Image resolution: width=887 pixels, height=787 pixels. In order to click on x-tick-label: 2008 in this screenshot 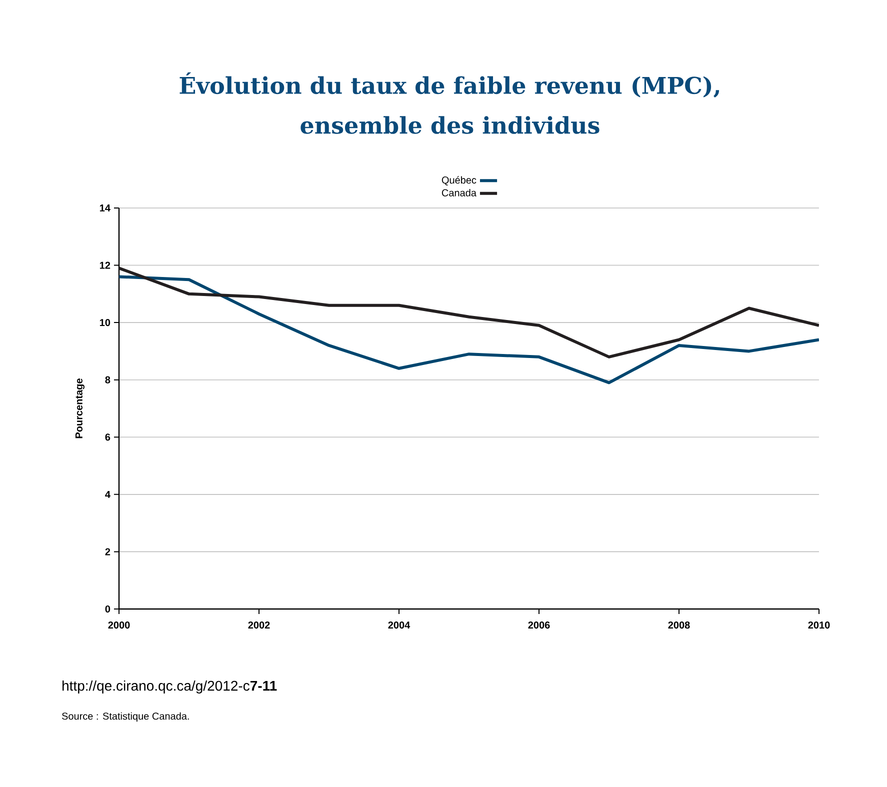, I will do `click(679, 625)`.